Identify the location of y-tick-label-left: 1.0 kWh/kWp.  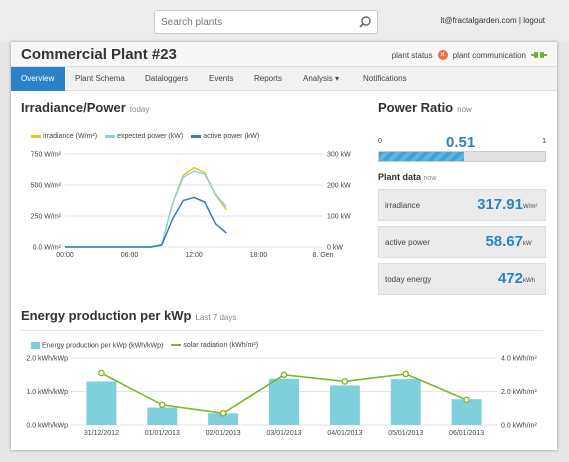
(47, 392).